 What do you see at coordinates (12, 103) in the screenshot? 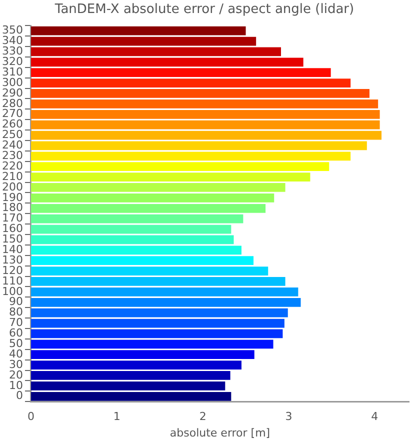
I see `y-tick-label: 280` at bounding box center [12, 103].